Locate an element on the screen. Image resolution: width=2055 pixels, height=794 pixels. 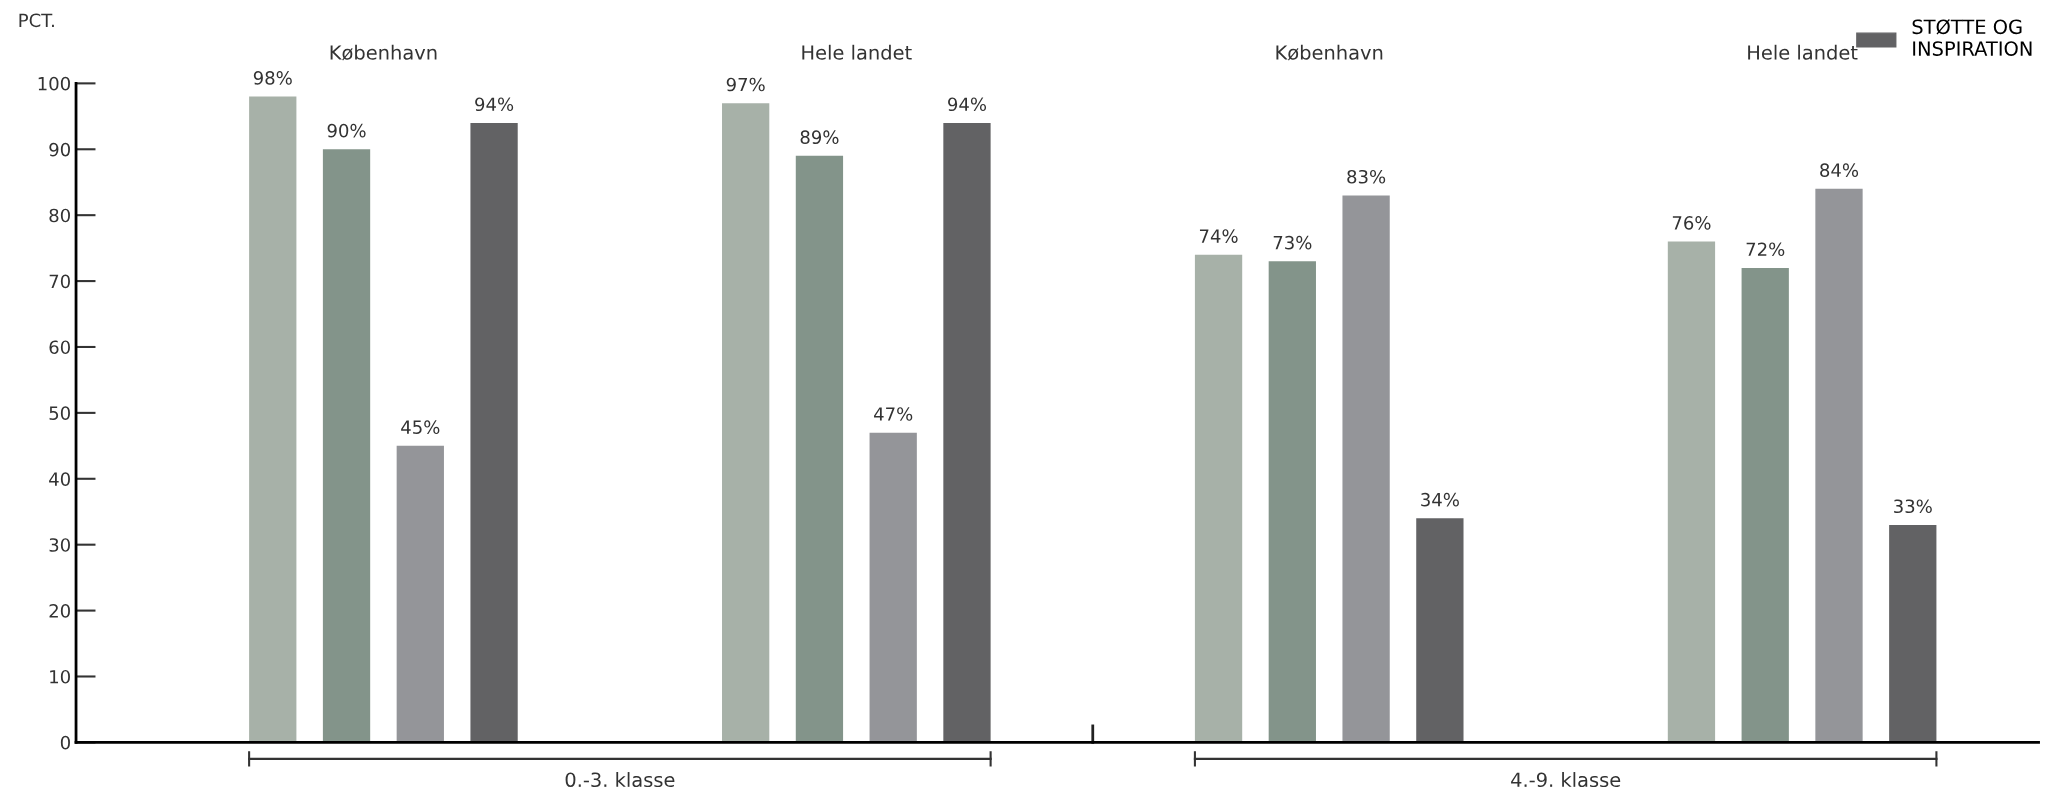
data-label: 98% is located at coordinates (272, 78).